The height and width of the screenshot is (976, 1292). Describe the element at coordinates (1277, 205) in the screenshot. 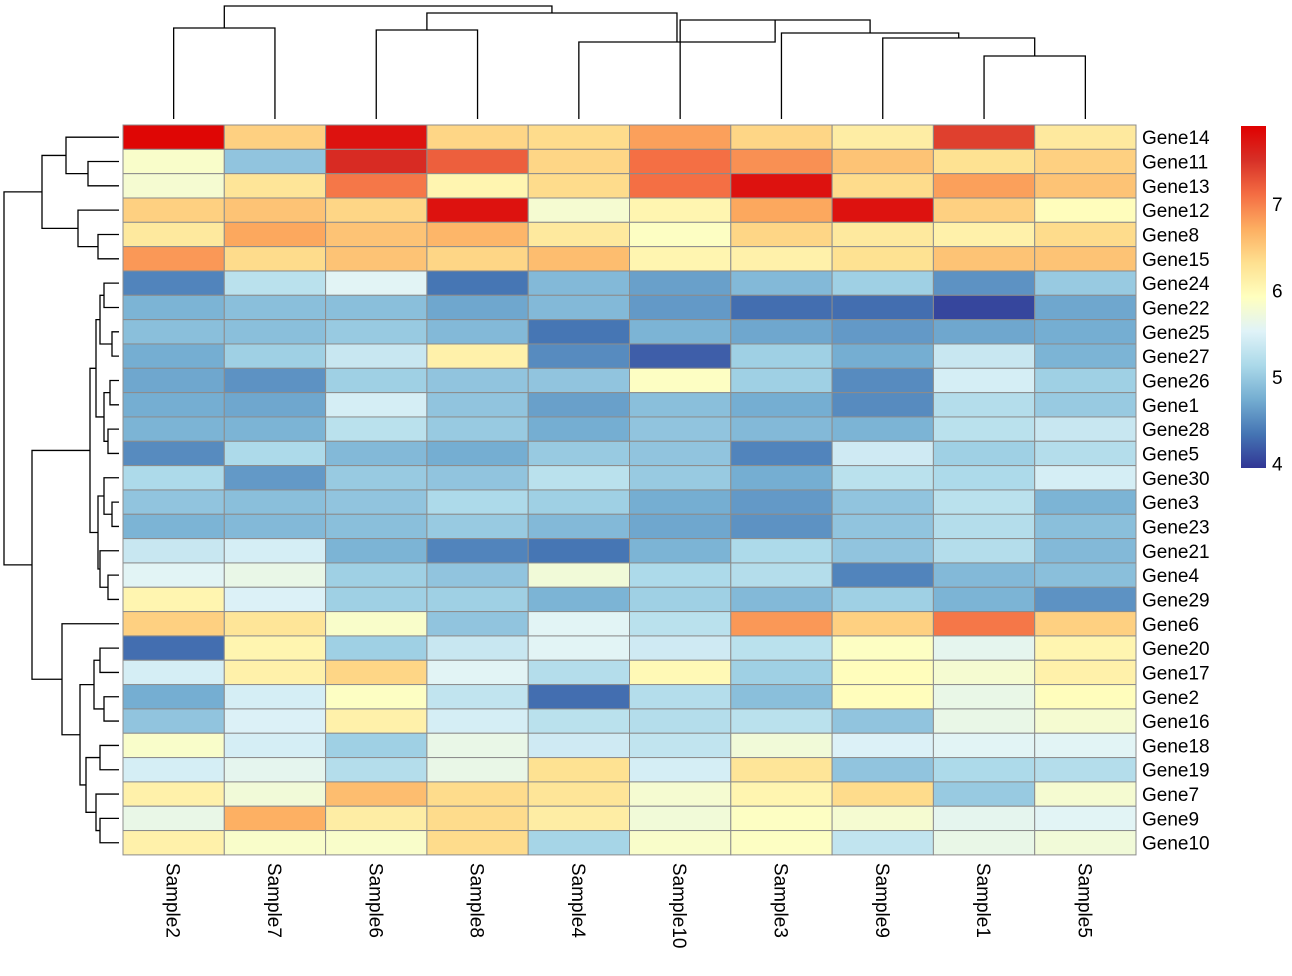

I see `colorbar-tick-label: 7` at that location.